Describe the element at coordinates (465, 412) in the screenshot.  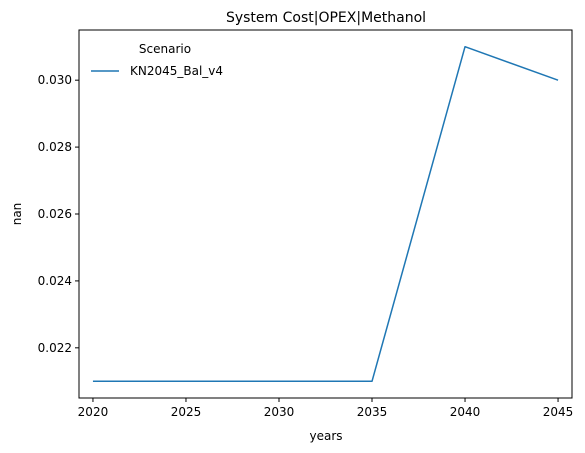
I see `x-tick-label: 2040` at that location.